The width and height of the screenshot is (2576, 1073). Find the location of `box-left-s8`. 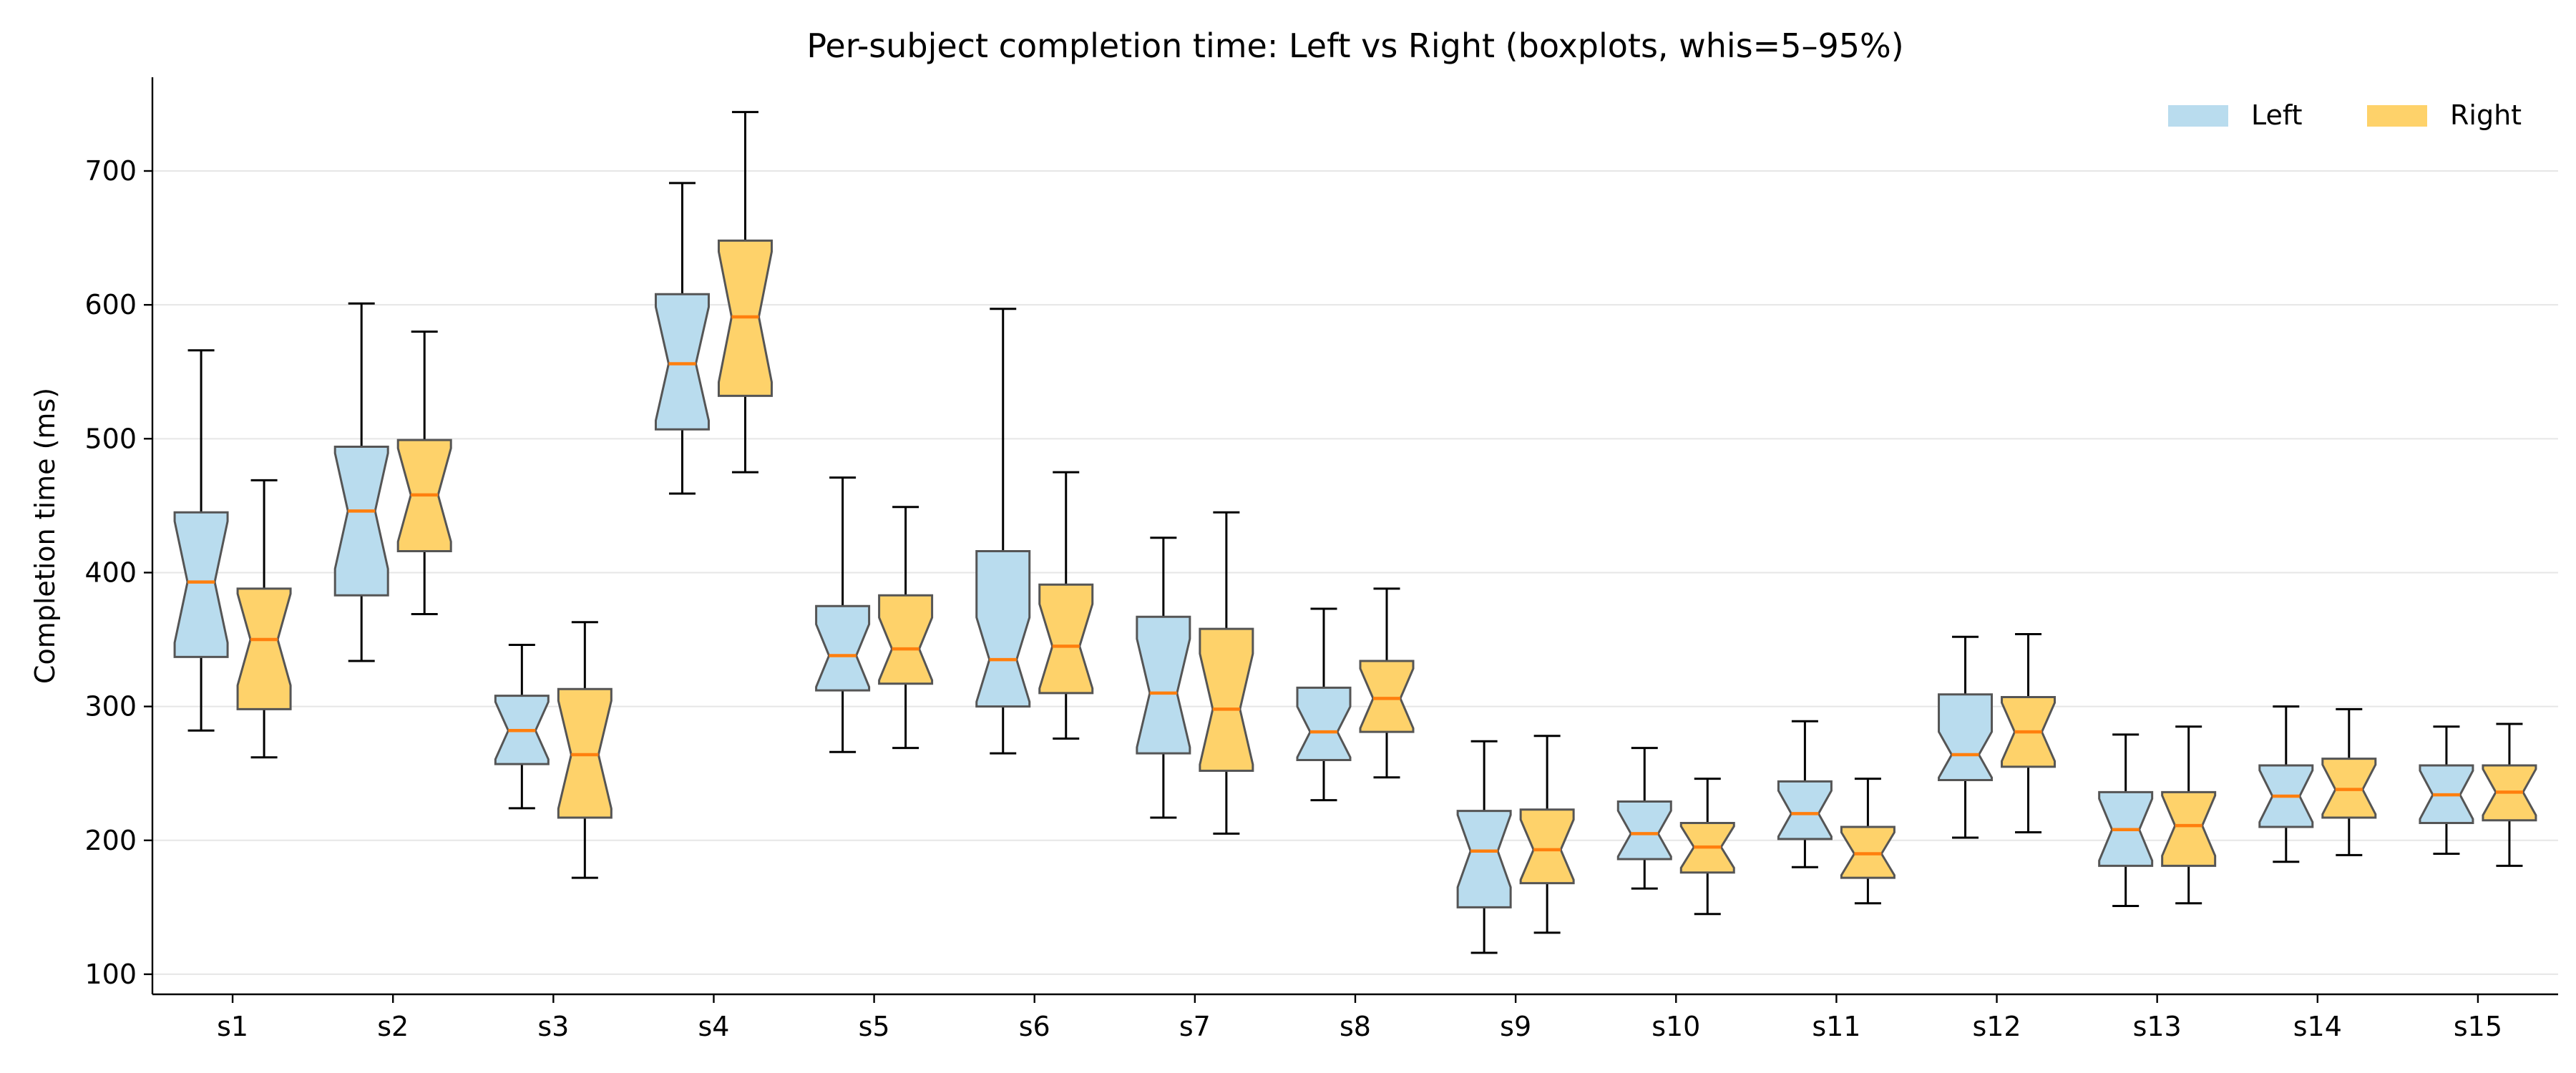

box-left-s8 is located at coordinates (1324, 704).